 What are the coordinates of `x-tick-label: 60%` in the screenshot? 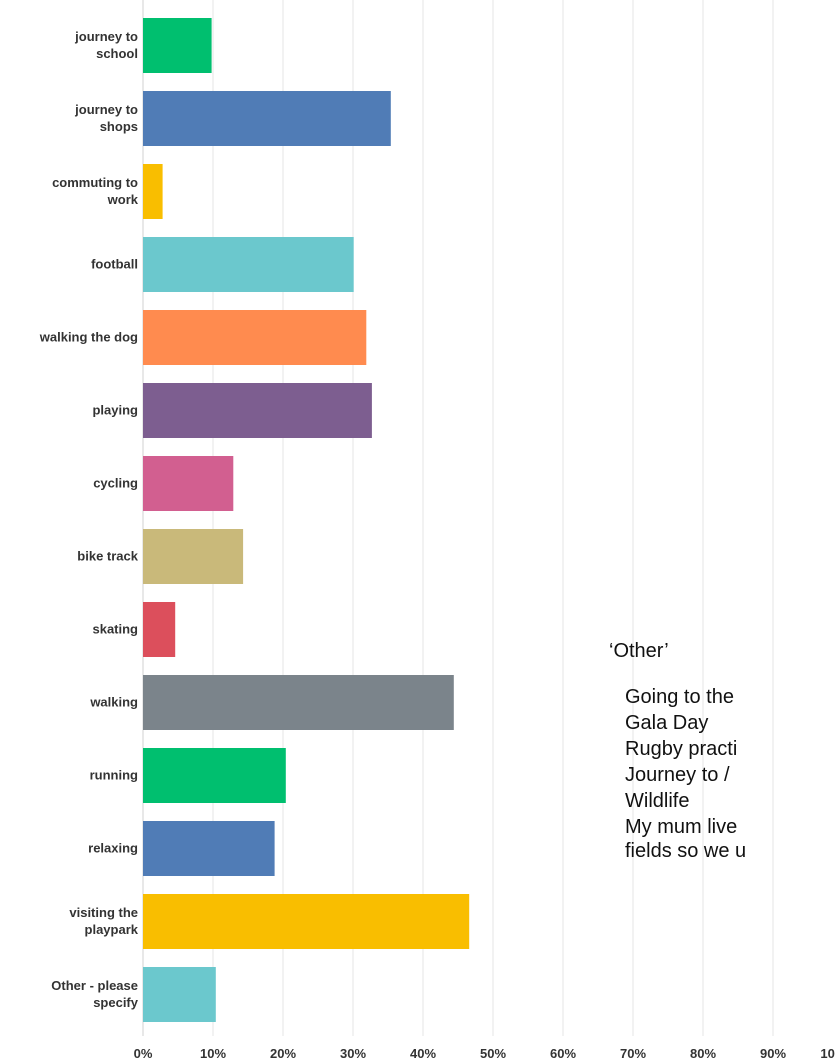 It's located at (563, 1053).